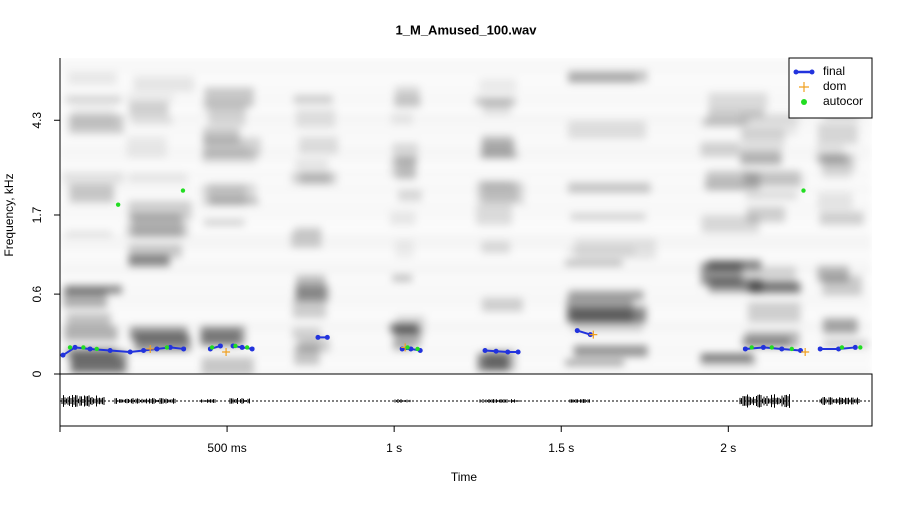 The height and width of the screenshot is (505, 900). I want to click on y-tick-label: 0.6, so click(37, 293).